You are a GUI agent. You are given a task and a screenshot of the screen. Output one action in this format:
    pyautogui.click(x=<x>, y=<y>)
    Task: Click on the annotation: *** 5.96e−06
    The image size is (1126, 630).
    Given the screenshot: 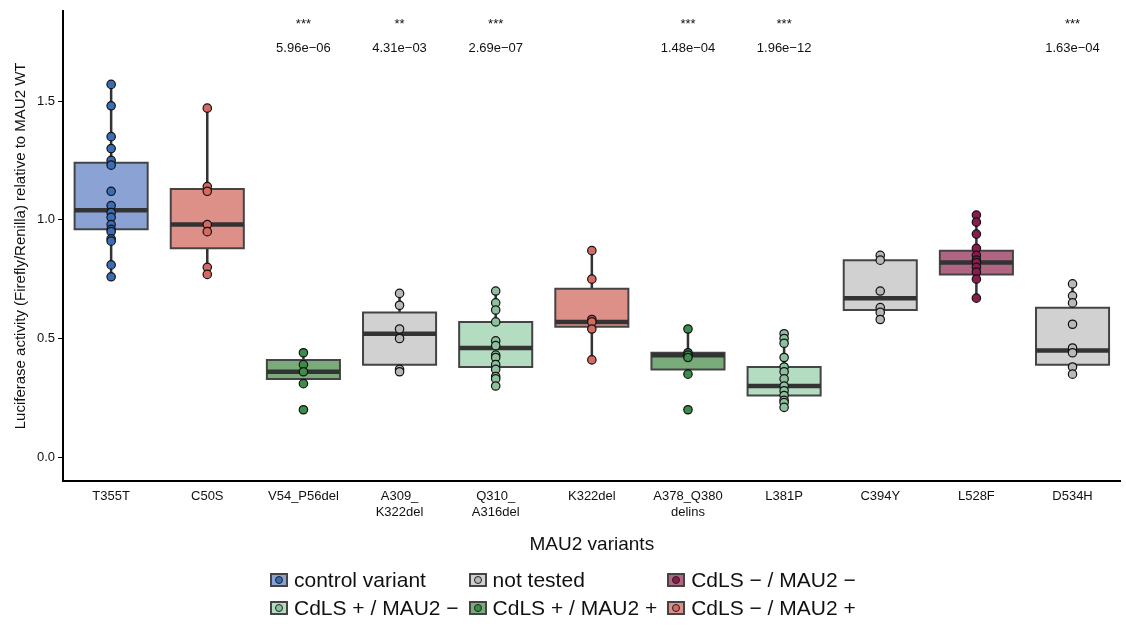 What is the action you would take?
    pyautogui.click(x=303, y=36)
    